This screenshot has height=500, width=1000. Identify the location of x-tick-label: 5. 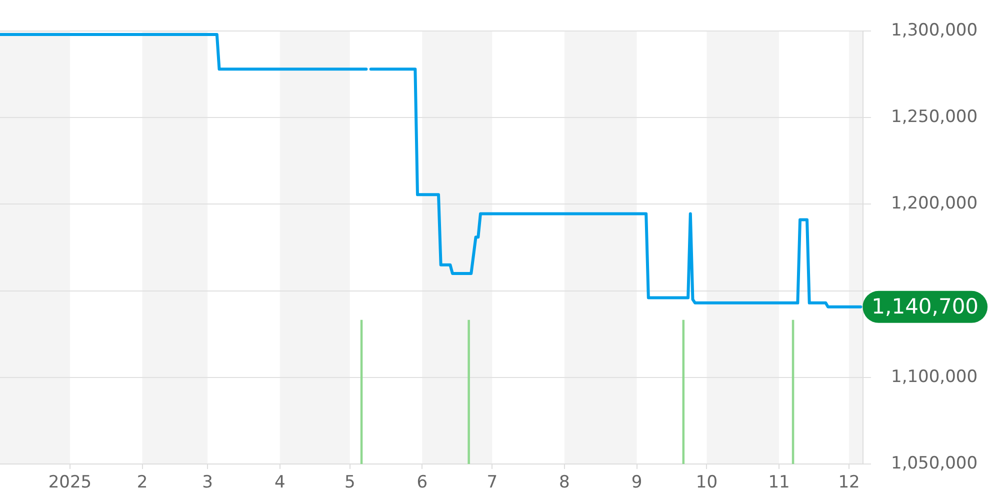
(350, 482).